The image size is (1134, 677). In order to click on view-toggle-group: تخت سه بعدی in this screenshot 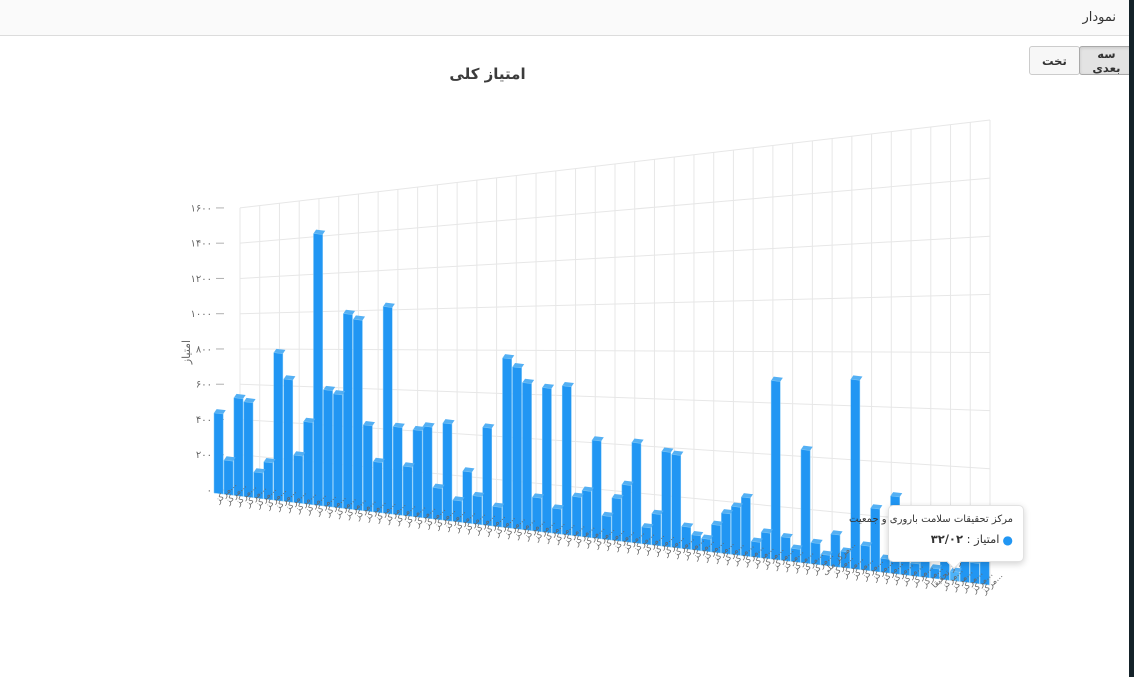, I will do `click(1081, 60)`.